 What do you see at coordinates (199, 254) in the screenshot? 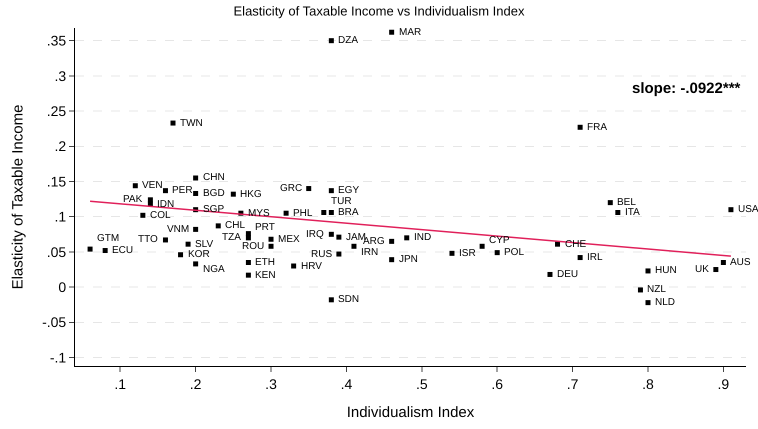
I see `annotation: KOR` at bounding box center [199, 254].